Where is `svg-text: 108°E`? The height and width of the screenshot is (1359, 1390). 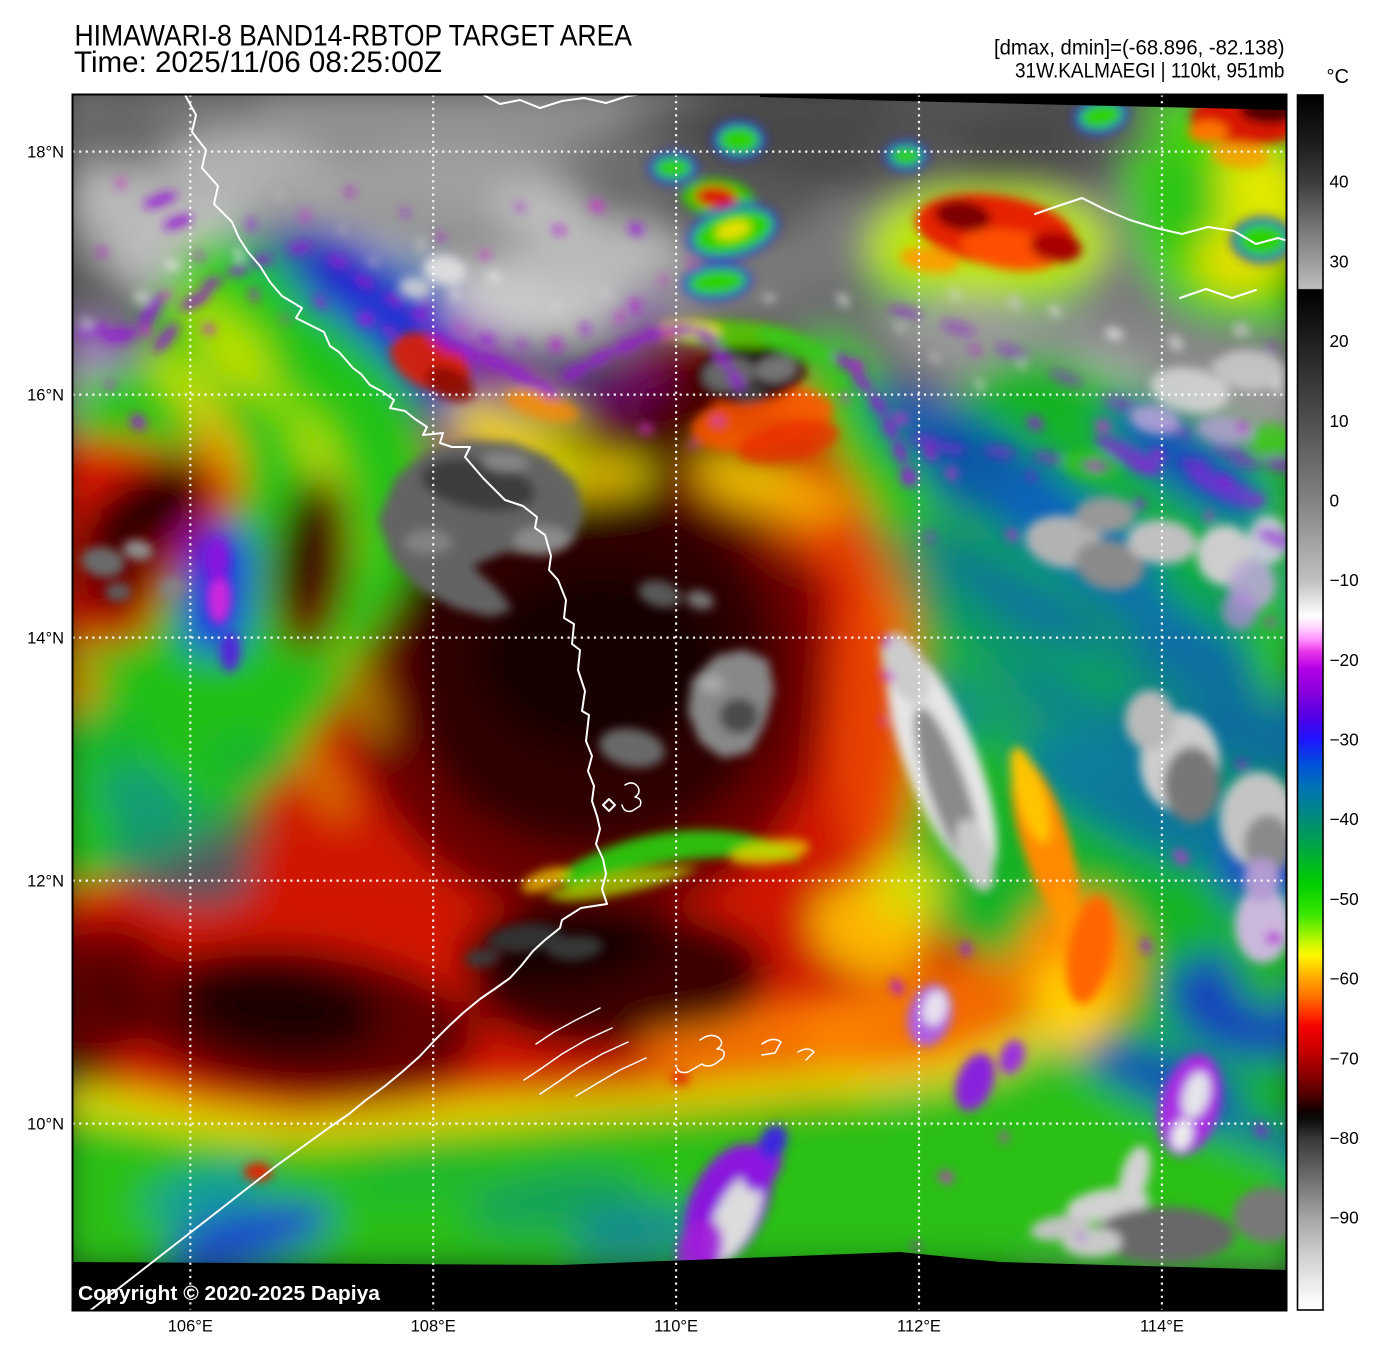
svg-text: 108°E is located at coordinates (433, 1327).